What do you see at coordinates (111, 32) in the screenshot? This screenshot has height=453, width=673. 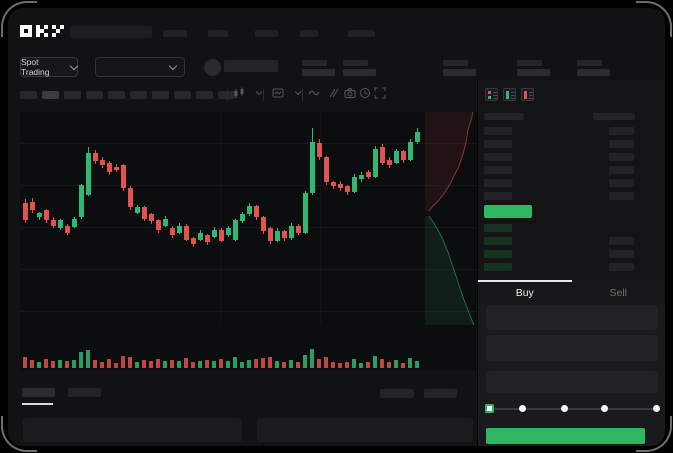 I see `search-input` at bounding box center [111, 32].